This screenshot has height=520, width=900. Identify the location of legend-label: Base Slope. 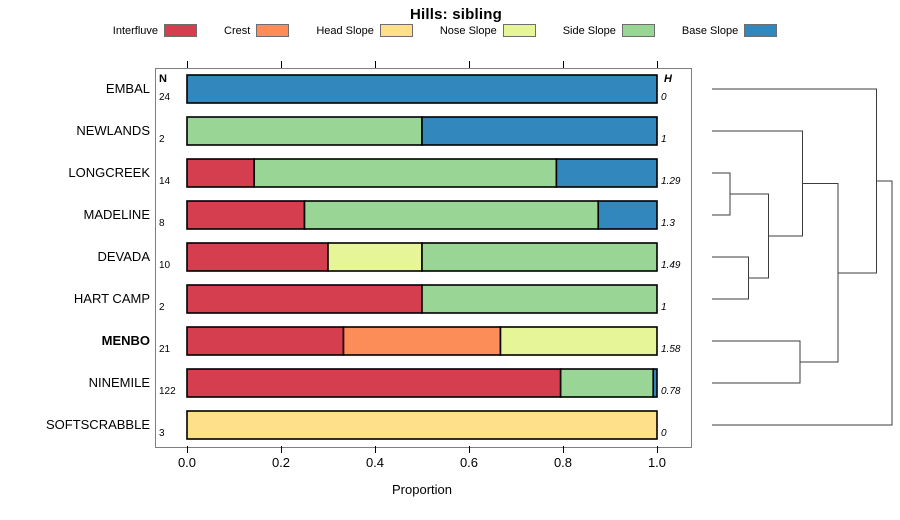
(710, 30).